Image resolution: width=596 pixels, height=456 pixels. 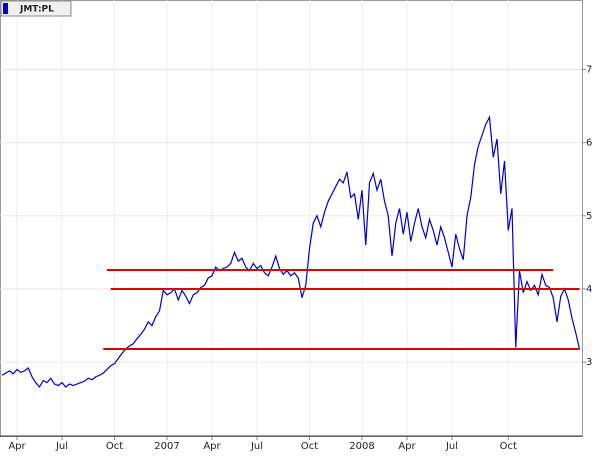 I want to click on y-tick-label: 3, so click(x=589, y=362).